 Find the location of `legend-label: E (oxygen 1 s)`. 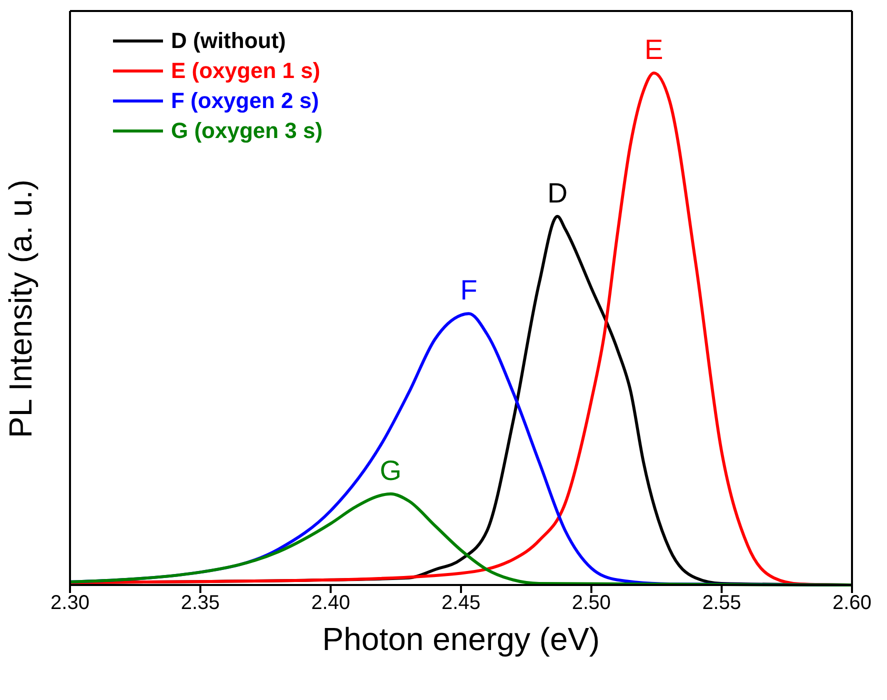

legend-label: E (oxygen 1 s) is located at coordinates (245, 71).